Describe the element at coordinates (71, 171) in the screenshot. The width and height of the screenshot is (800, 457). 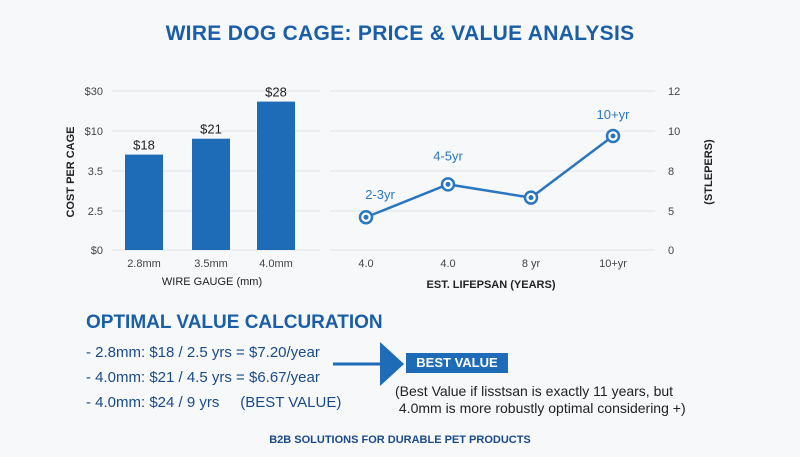
I see `y-axis-label: COST PER CAGE` at that location.